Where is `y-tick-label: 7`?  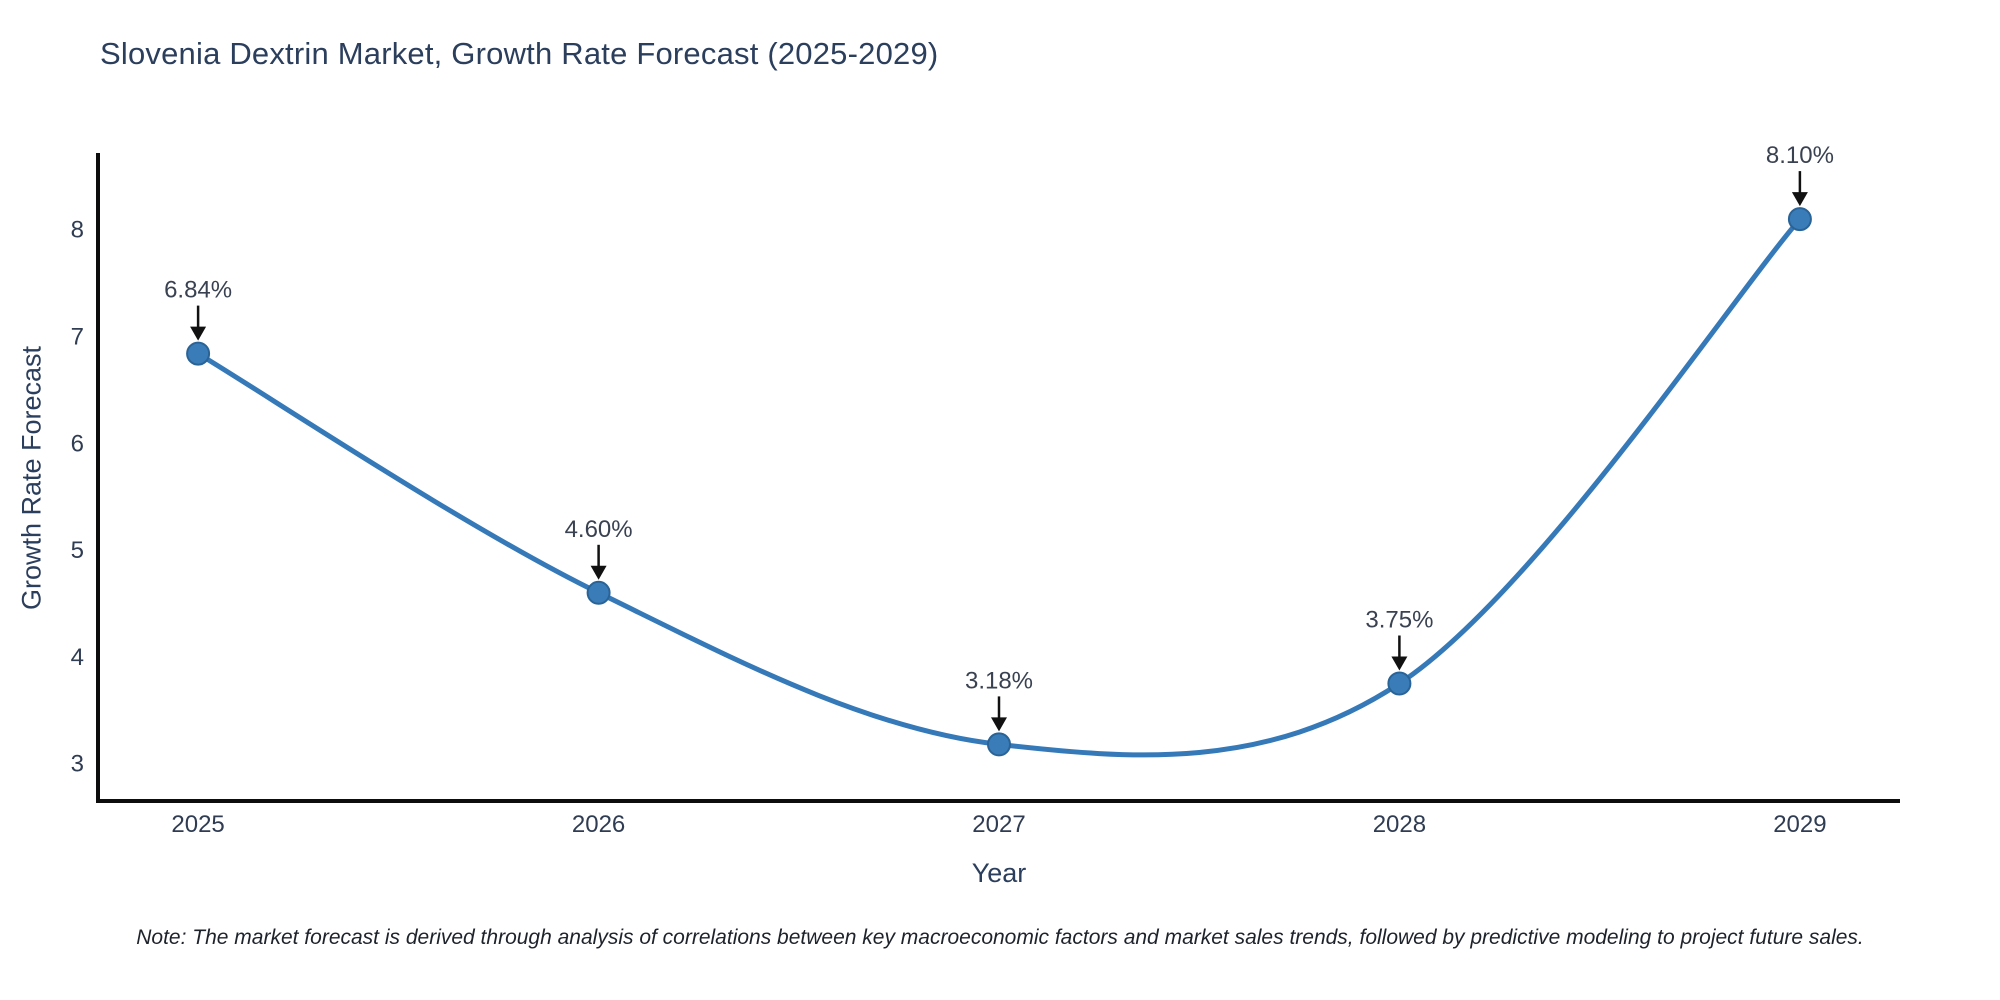 y-tick-label: 7 is located at coordinates (77, 337).